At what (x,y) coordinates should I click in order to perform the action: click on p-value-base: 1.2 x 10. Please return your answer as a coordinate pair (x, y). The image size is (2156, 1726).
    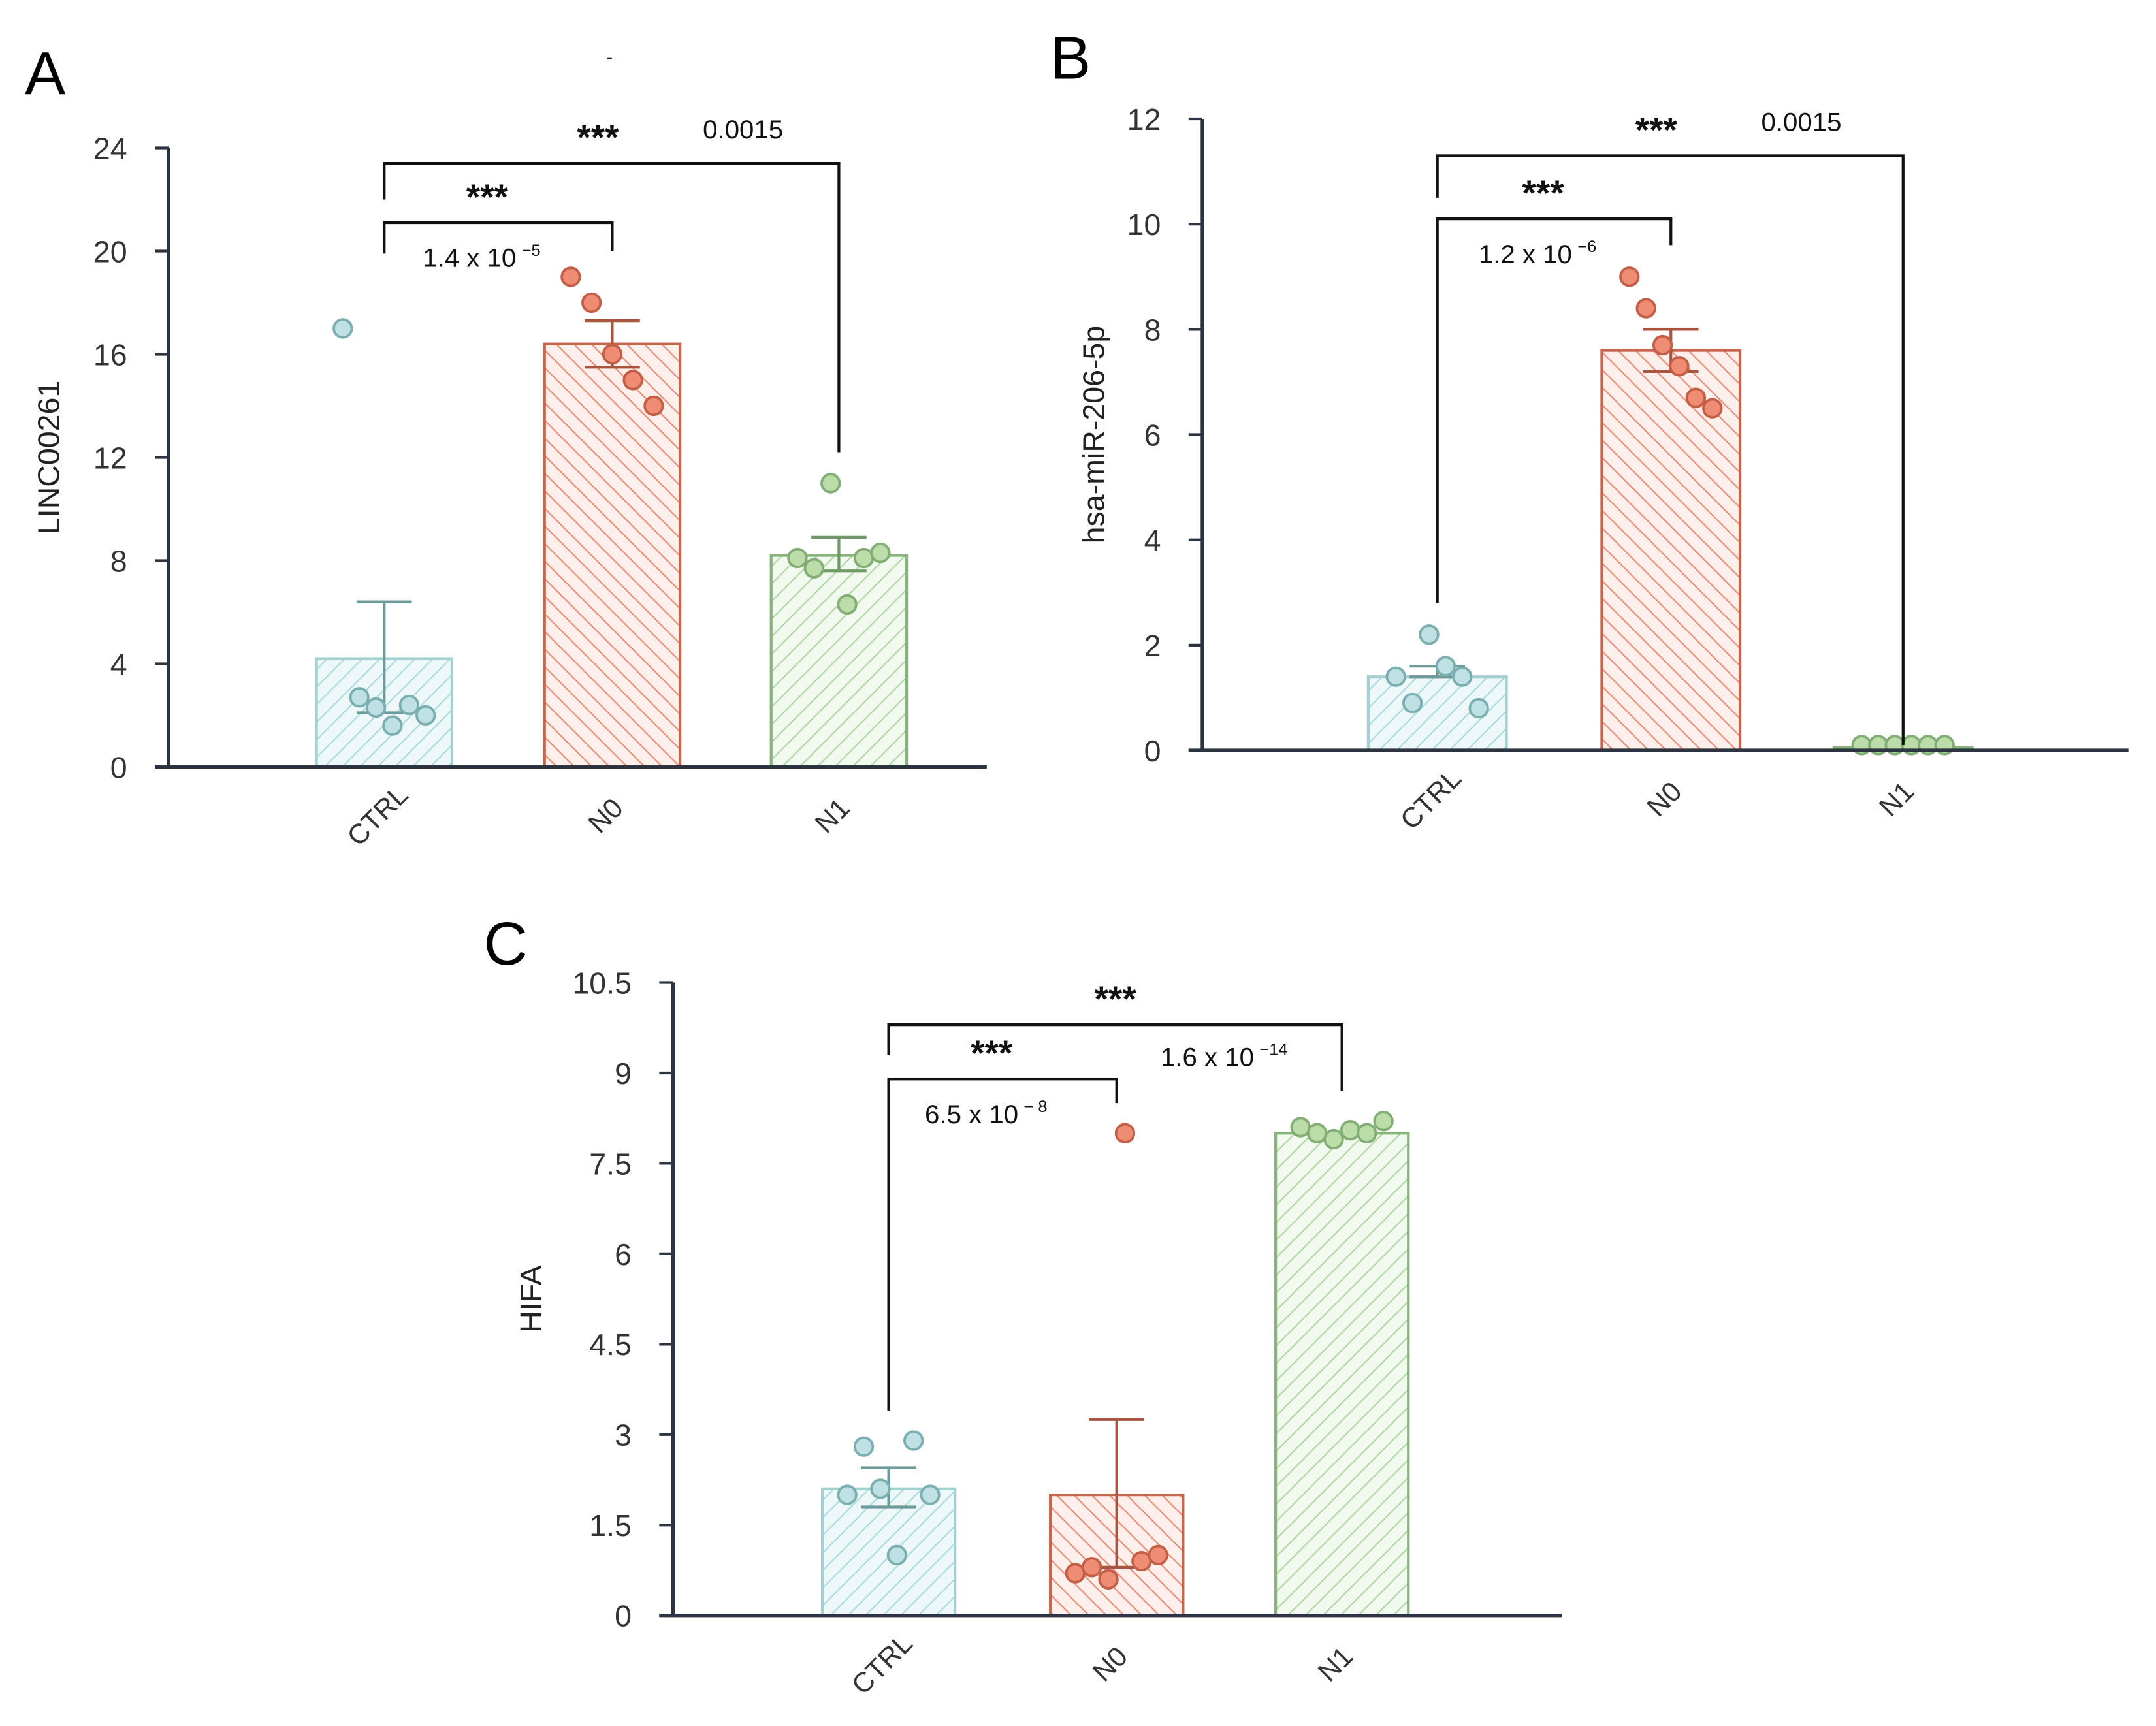
    Looking at the image, I should click on (1526, 254).